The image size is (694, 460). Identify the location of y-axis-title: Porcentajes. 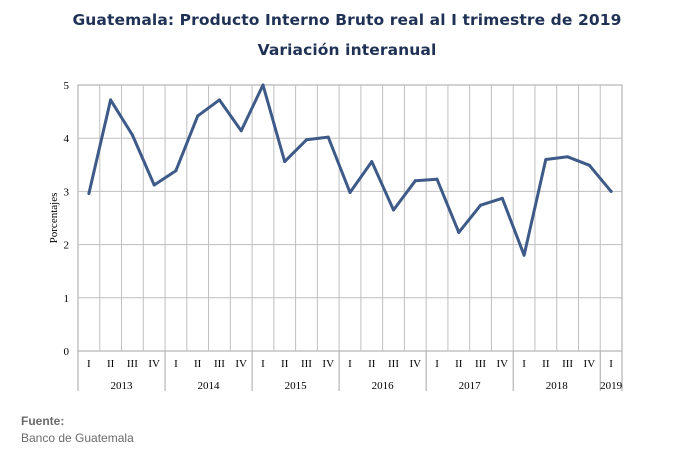
(54, 218).